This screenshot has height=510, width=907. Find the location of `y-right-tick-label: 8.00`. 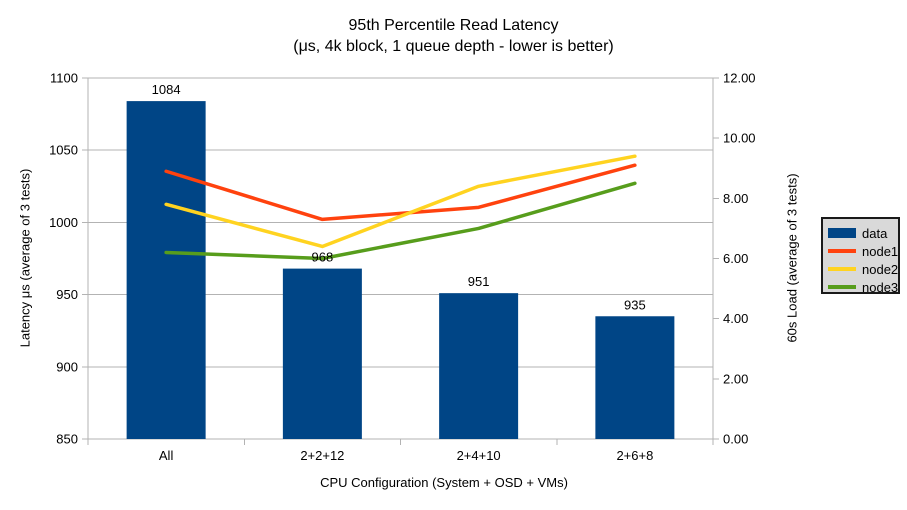

y-right-tick-label: 8.00 is located at coordinates (735, 198).